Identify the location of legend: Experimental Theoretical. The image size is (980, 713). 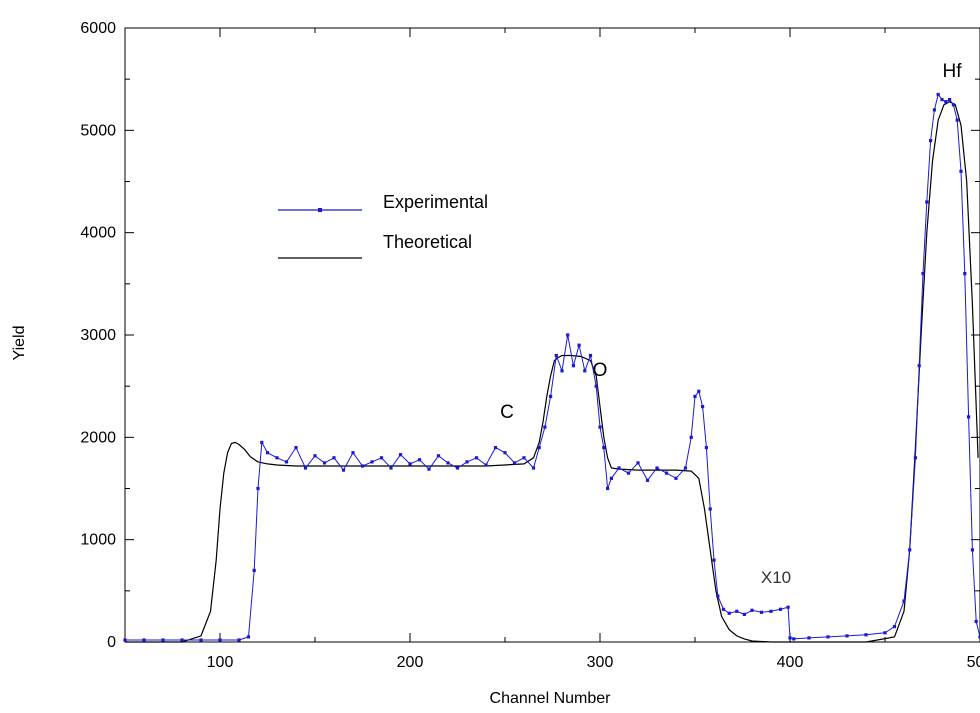
(383, 225).